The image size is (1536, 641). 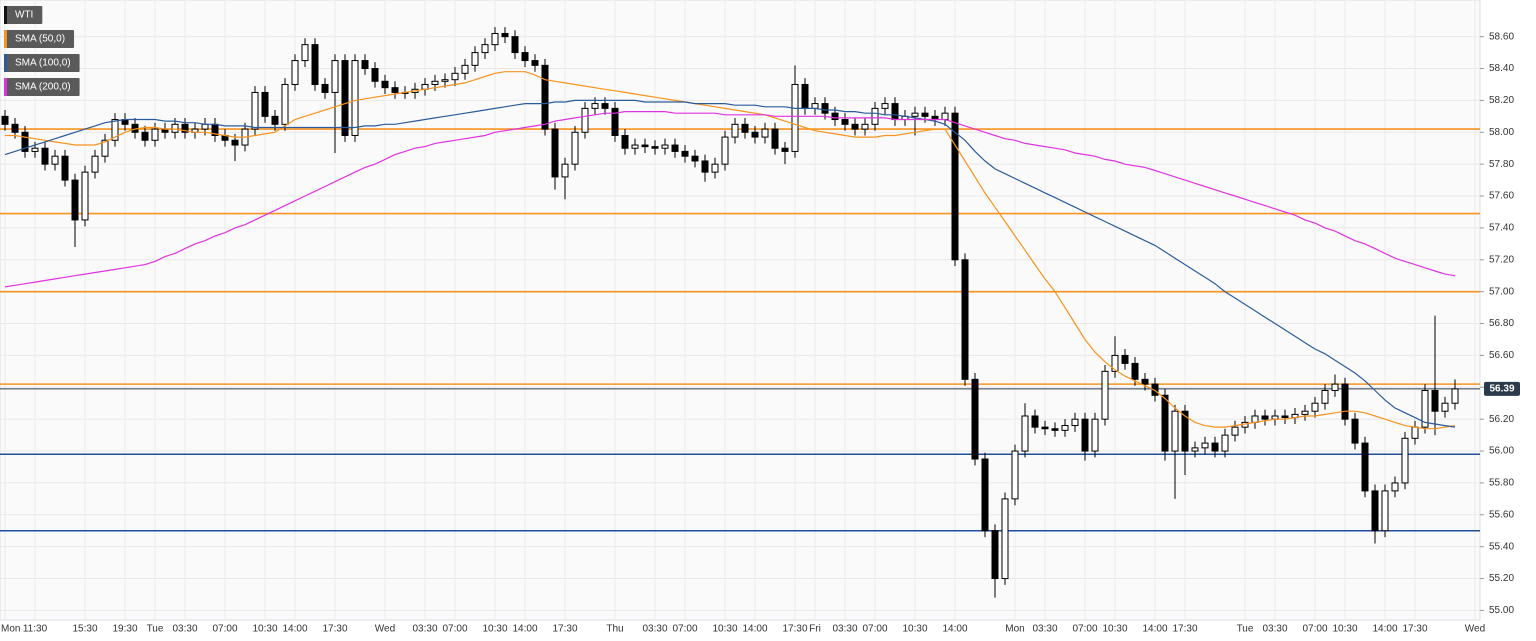 What do you see at coordinates (1245, 629) in the screenshot?
I see `x-tick-label: Tue` at bounding box center [1245, 629].